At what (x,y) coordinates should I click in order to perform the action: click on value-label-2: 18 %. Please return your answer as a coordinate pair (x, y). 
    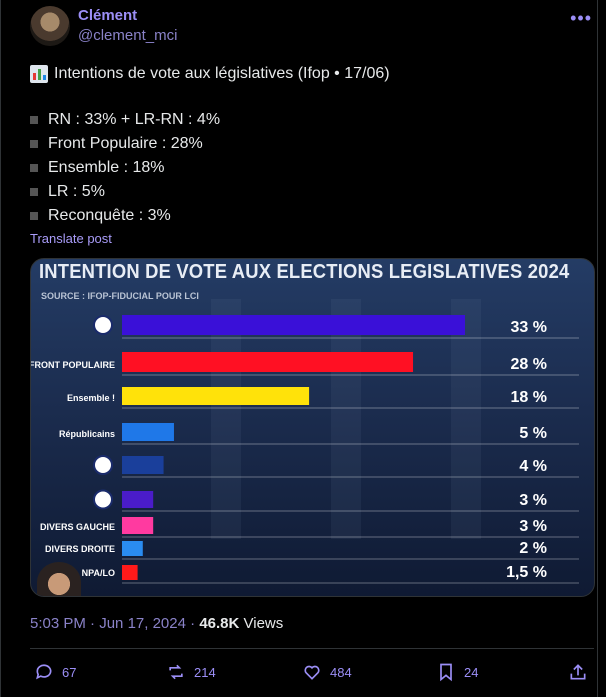
    Looking at the image, I should click on (529, 397).